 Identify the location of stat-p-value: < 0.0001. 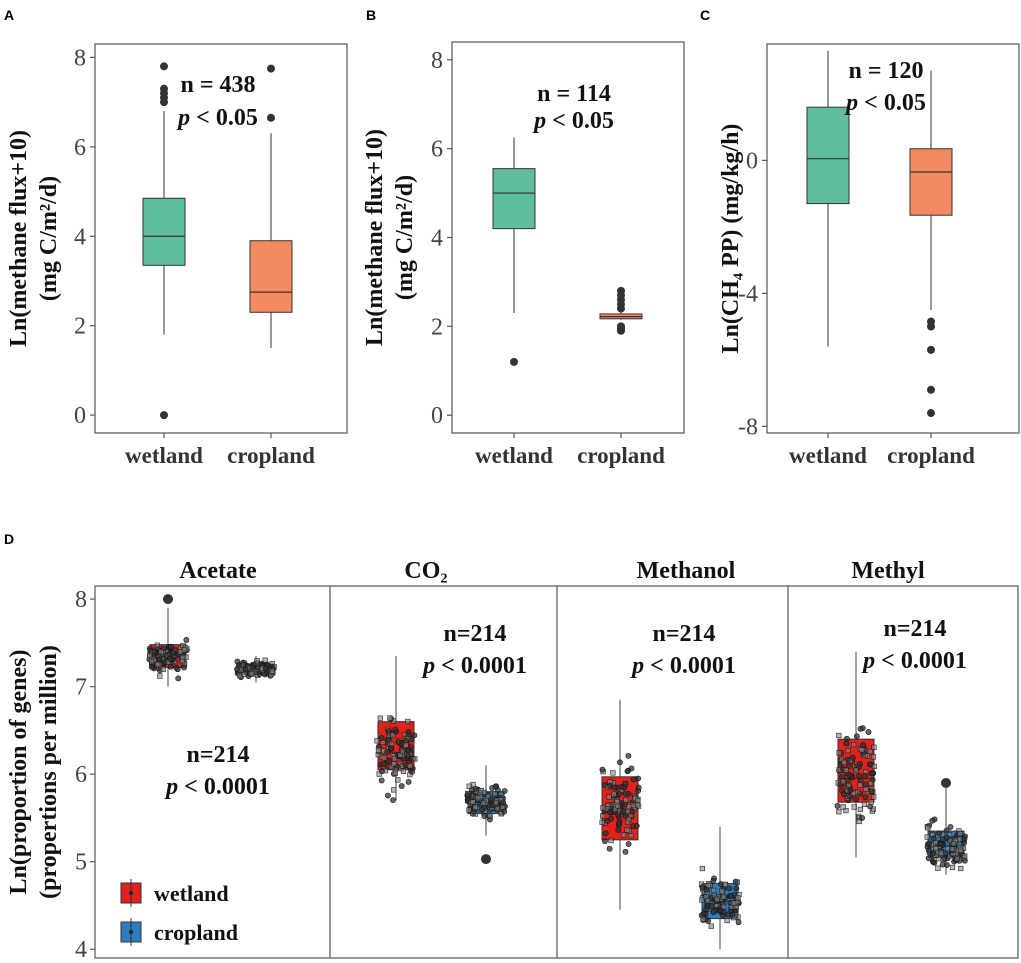
(921, 661).